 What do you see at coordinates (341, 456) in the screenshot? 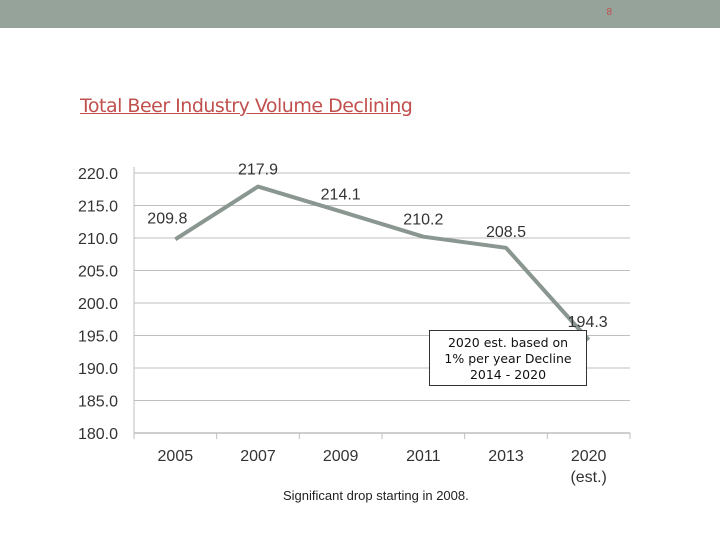
I see `x-tick-label: 2009` at bounding box center [341, 456].